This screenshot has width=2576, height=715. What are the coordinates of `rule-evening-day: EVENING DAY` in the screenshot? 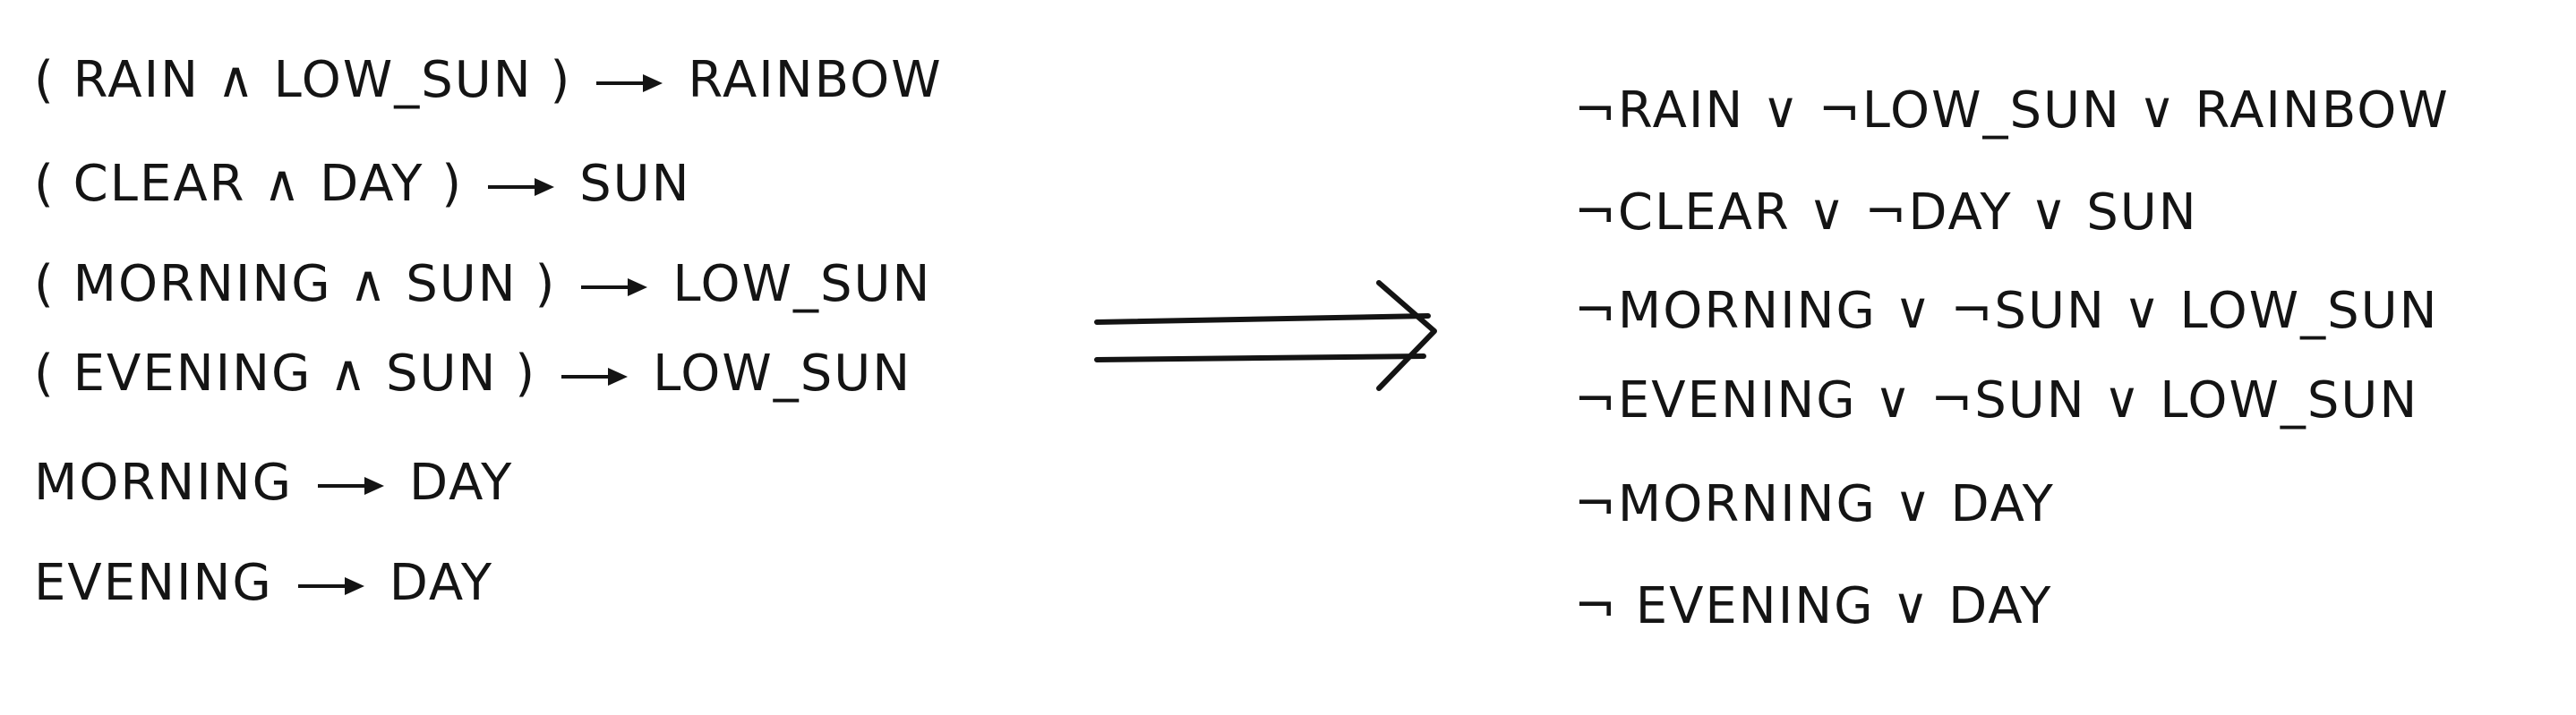 It's located at (263, 583).